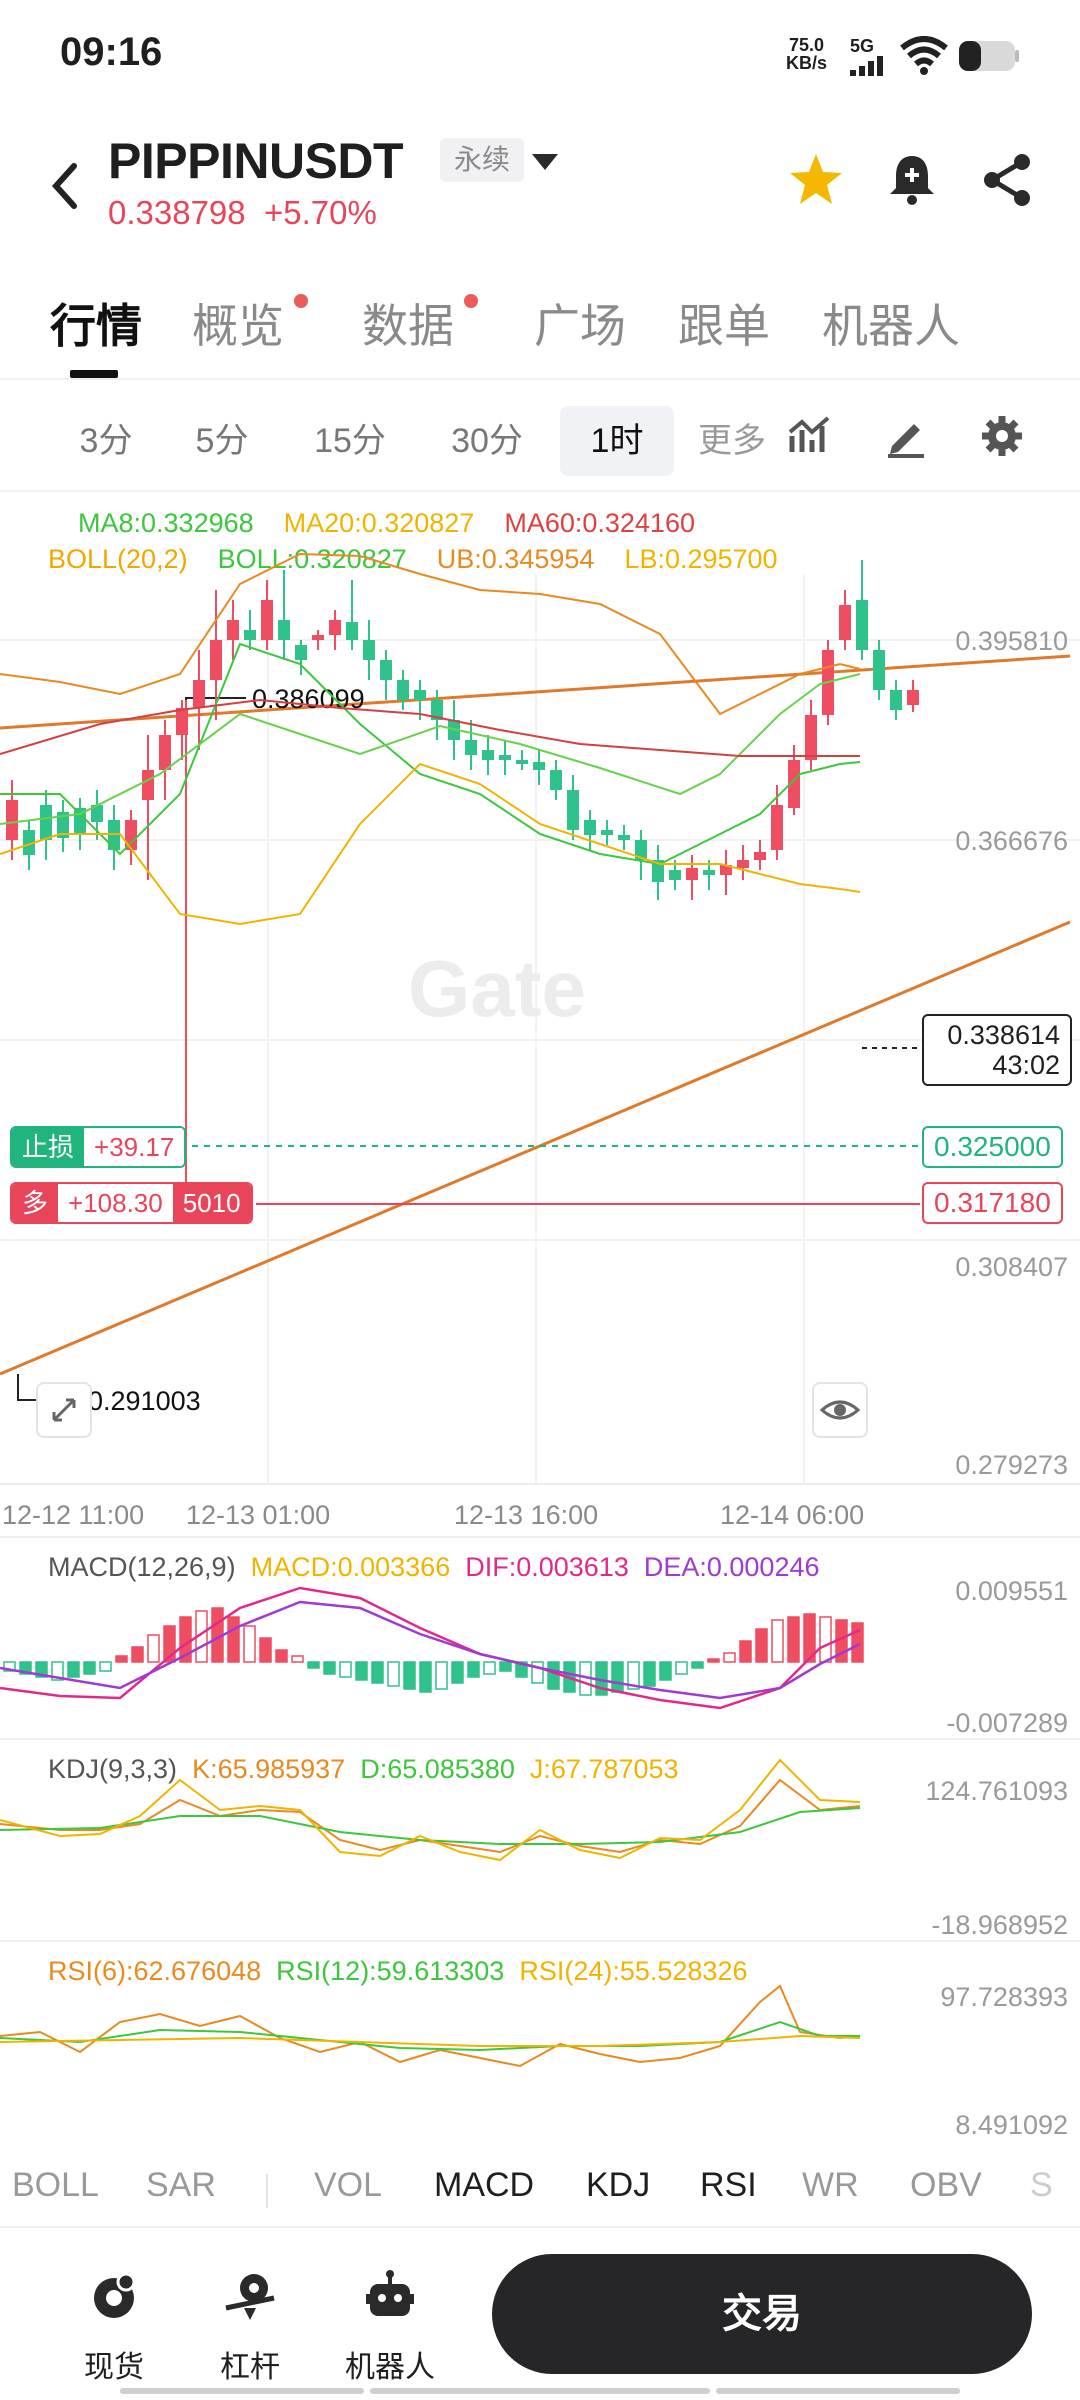 The width and height of the screenshot is (1080, 2400). What do you see at coordinates (810, 436) in the screenshot?
I see `indicator-chart-icon` at bounding box center [810, 436].